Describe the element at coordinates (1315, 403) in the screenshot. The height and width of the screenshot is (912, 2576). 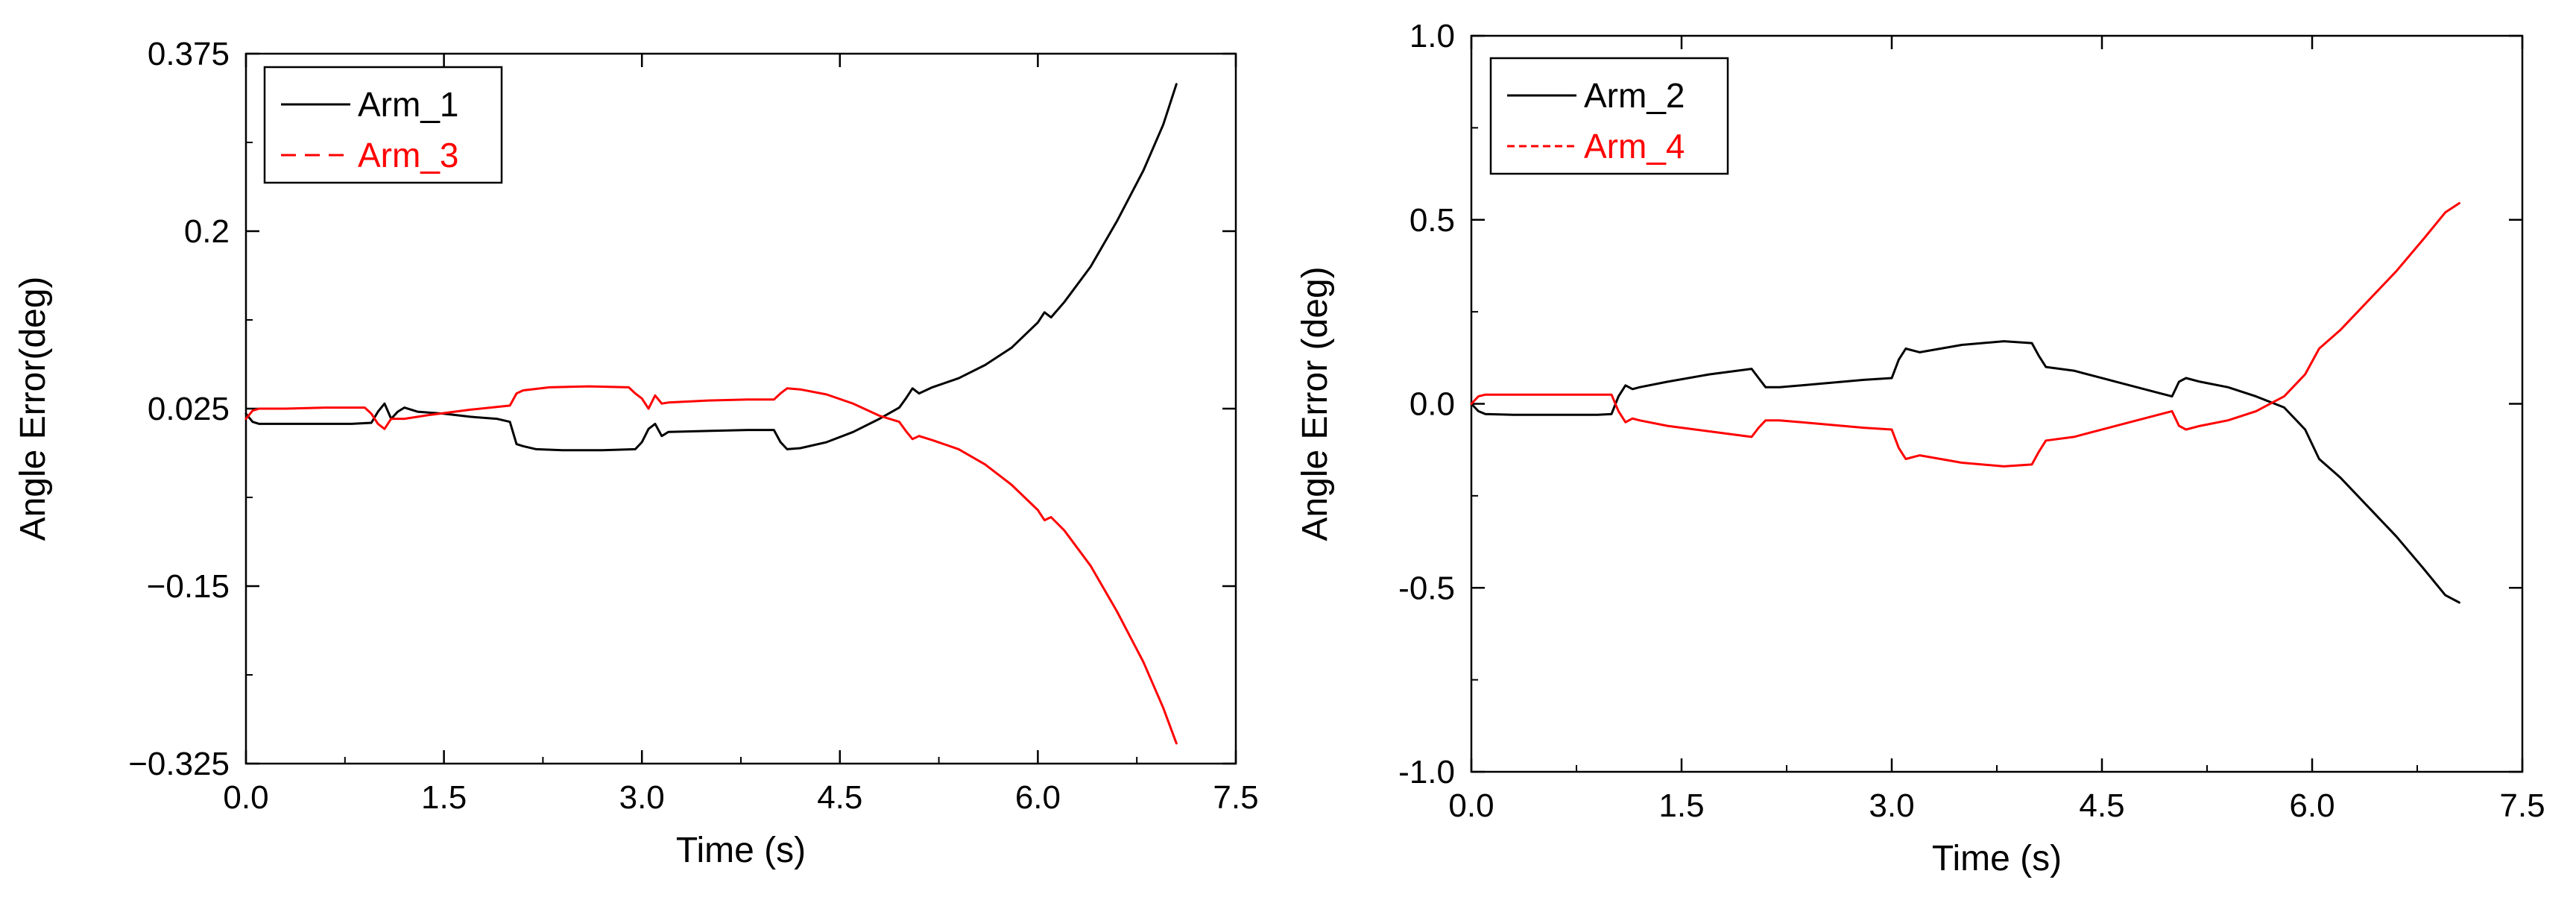
I see `y-axis-label: Angle Error (deg)` at that location.